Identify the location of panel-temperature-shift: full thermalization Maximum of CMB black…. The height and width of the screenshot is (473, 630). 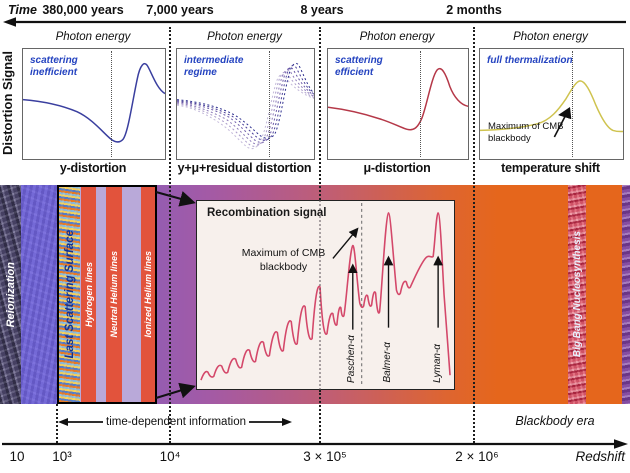
(551, 104).